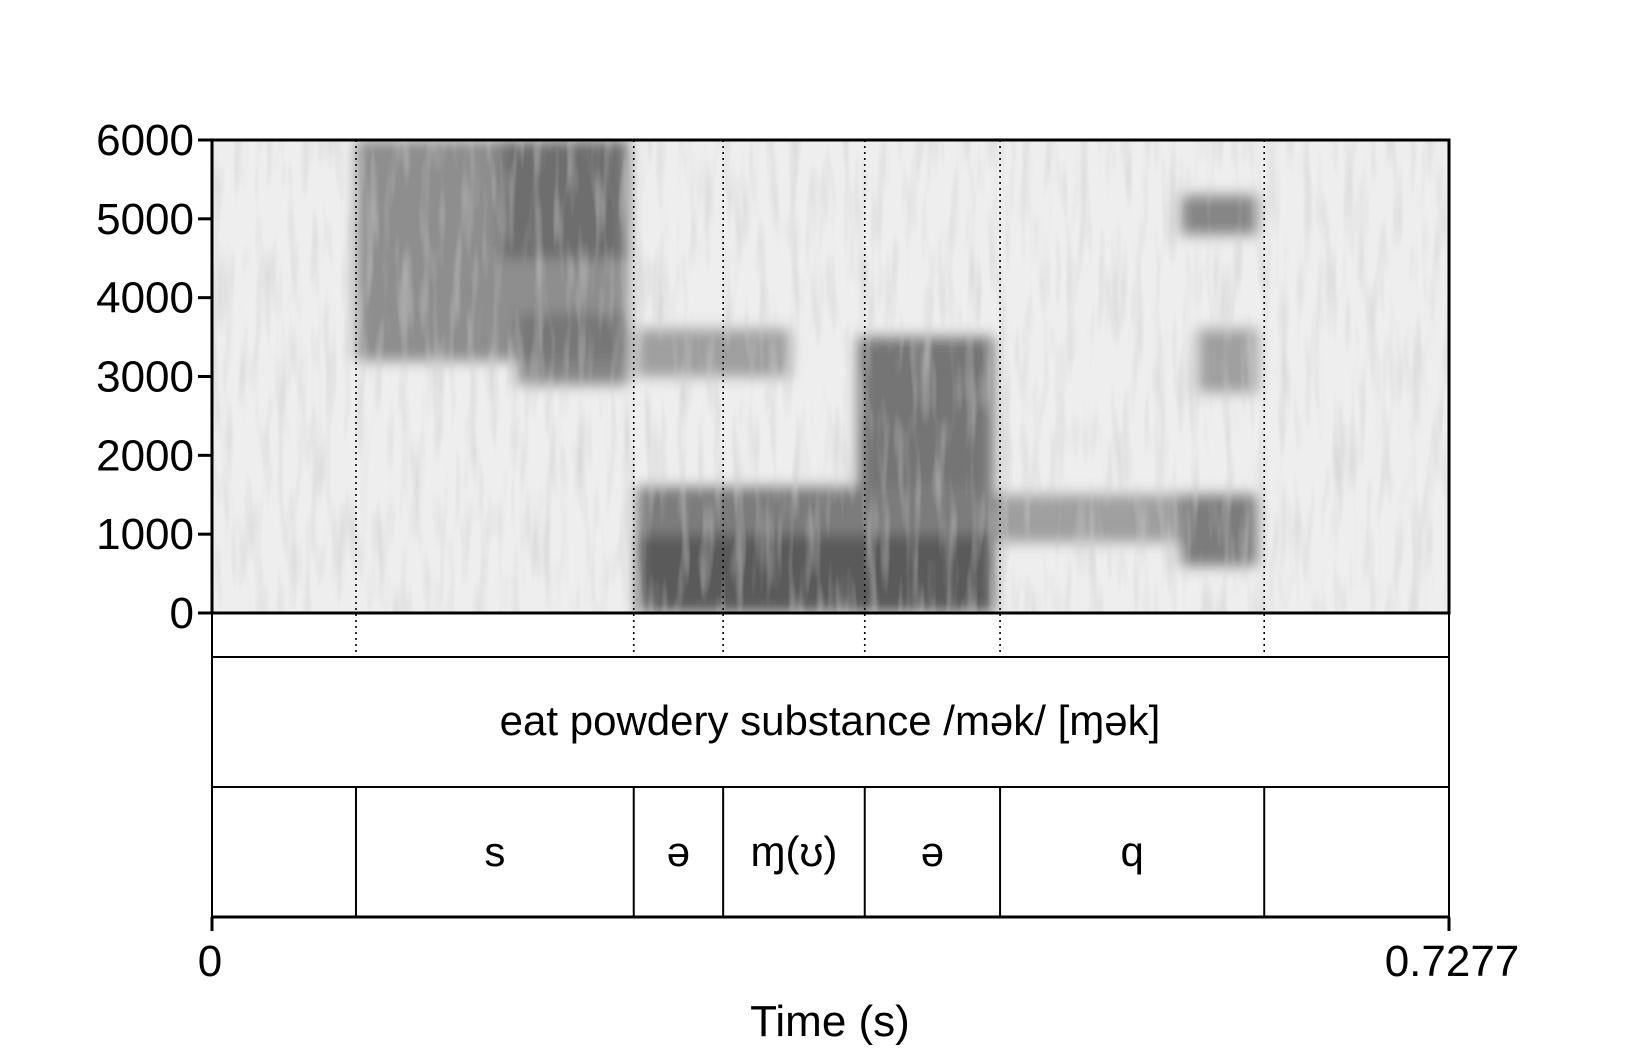  I want to click on y-tick-label: 5000, so click(145, 219).